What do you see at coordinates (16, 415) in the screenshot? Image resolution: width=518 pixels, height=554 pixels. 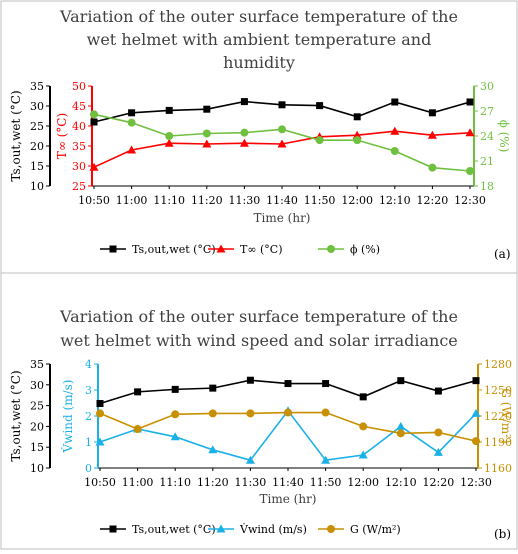 I see `chart1-y-axis-label-0: Ts,out,wet (°C)` at bounding box center [16, 415].